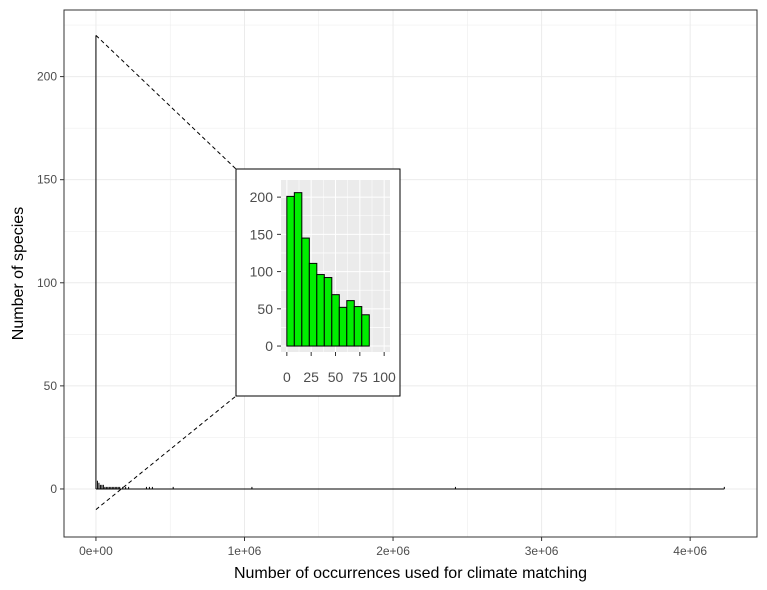 Image resolution: width=767 pixels, height=590 pixels. What do you see at coordinates (18, 273) in the screenshot?
I see `y-axis-title: Number of species` at bounding box center [18, 273].